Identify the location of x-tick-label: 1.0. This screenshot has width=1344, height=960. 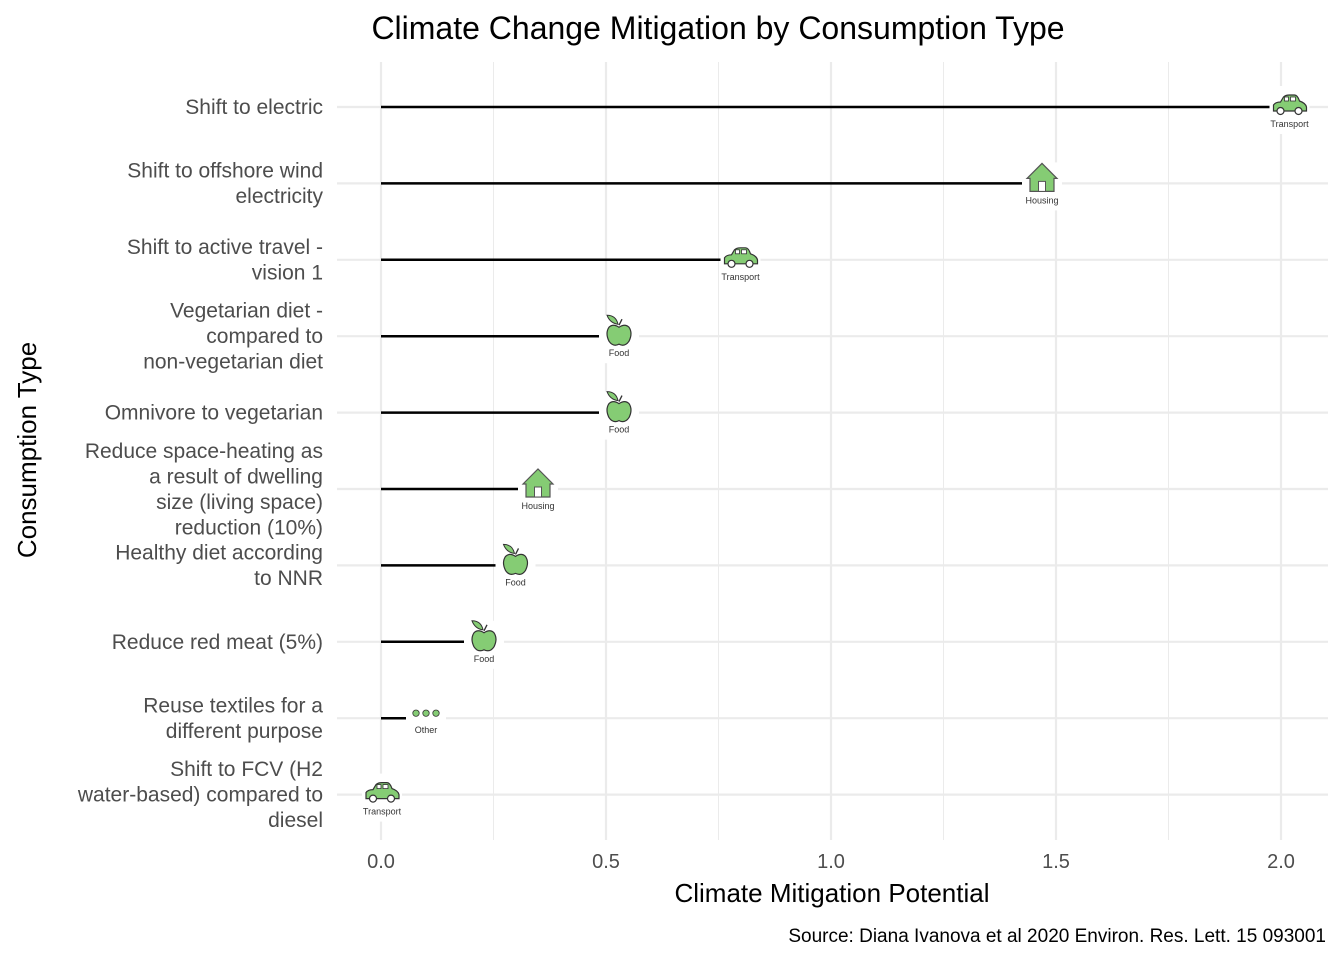
(831, 862).